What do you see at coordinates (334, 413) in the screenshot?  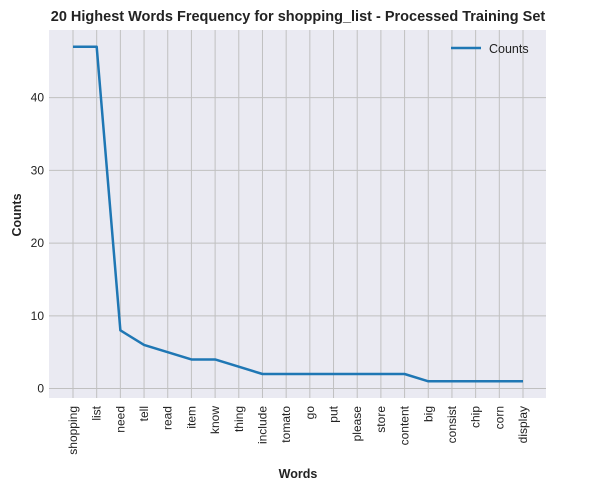 I see `x-tick-label: put` at bounding box center [334, 413].